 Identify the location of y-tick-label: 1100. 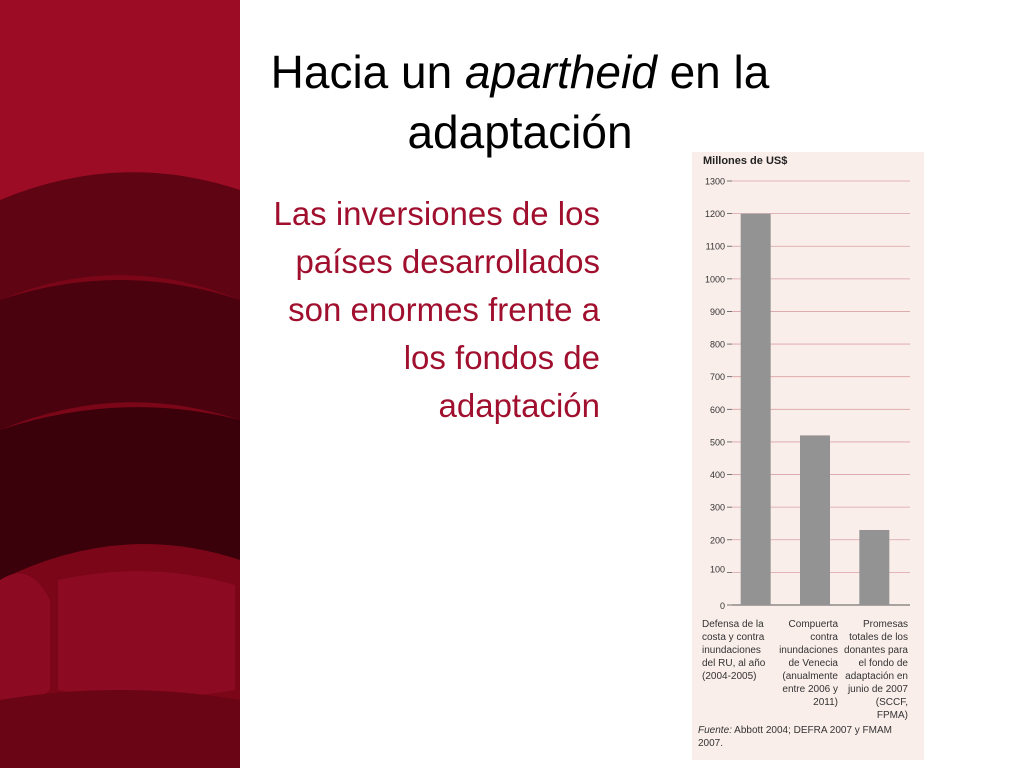
(715, 247).